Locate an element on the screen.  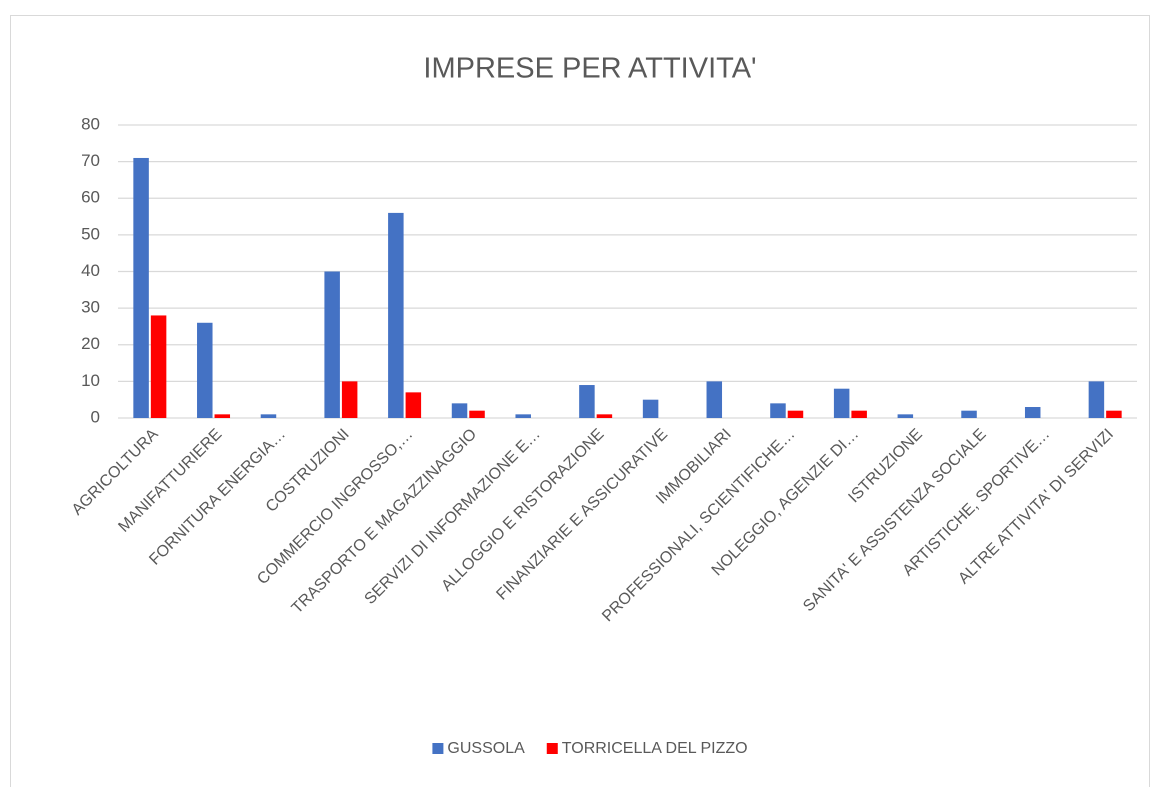
y-tick-label: 0 is located at coordinates (95, 416).